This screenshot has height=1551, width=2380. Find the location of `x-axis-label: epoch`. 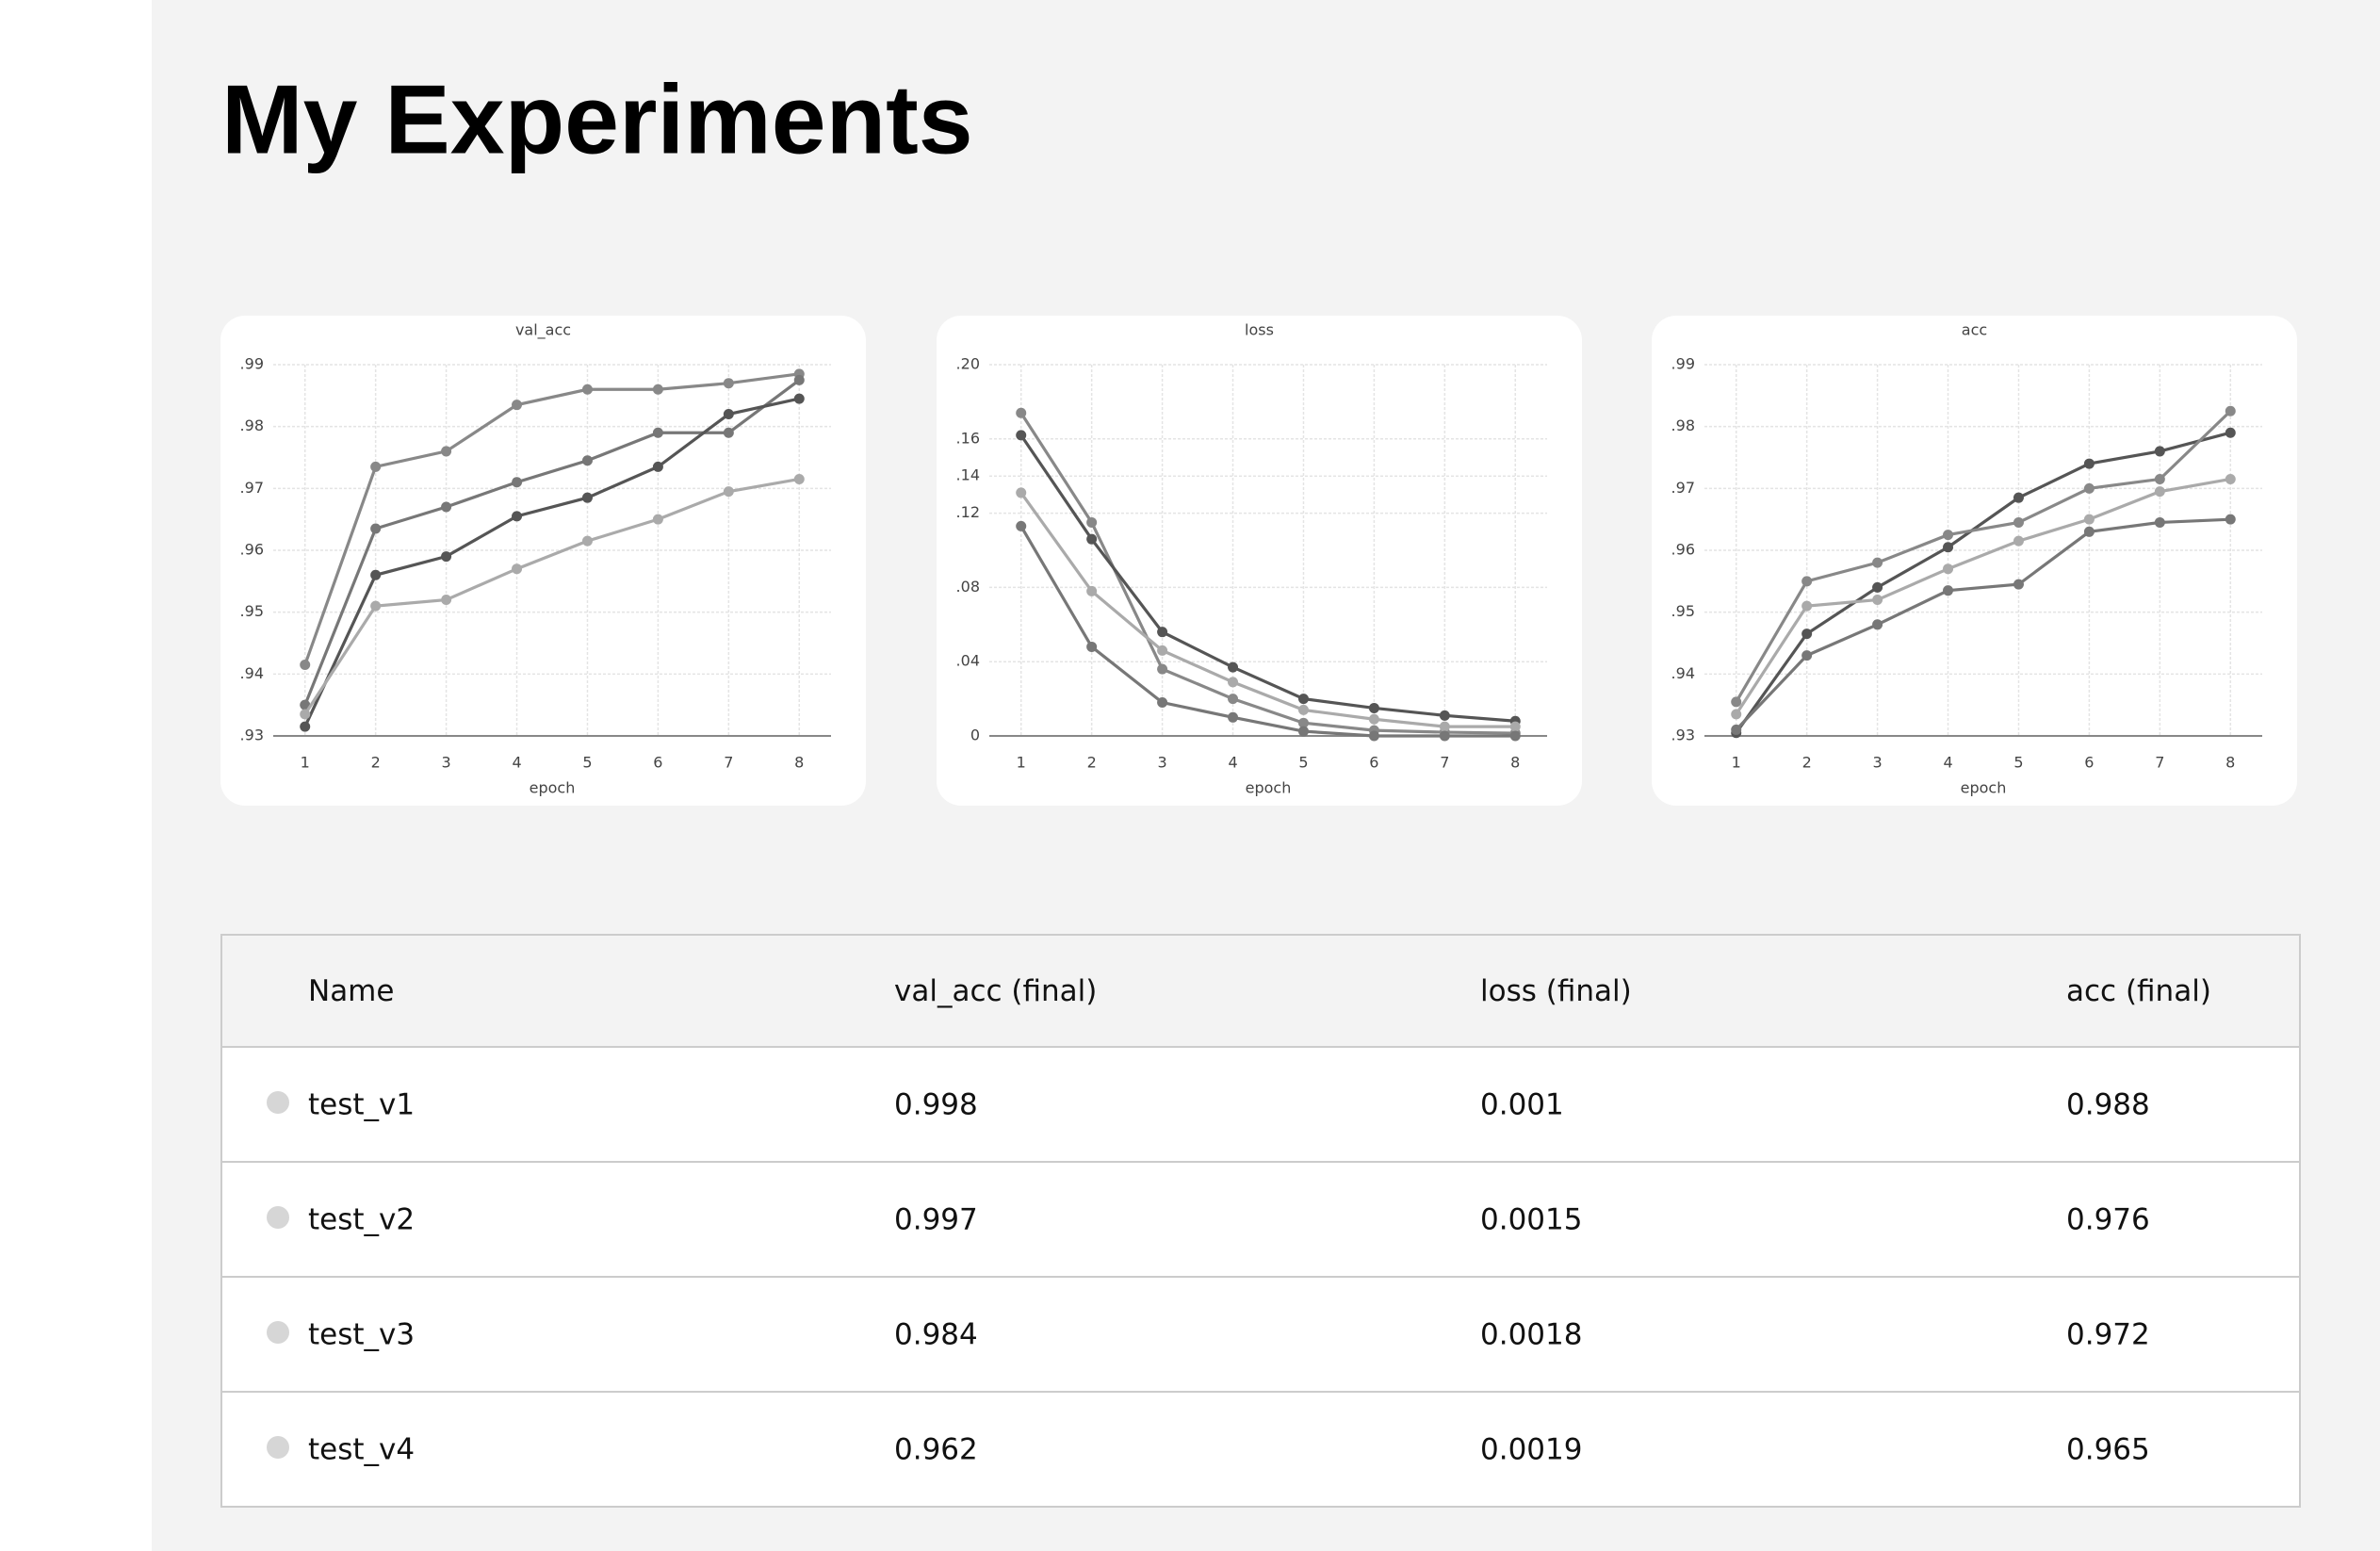

x-axis-label: epoch is located at coordinates (1984, 788).